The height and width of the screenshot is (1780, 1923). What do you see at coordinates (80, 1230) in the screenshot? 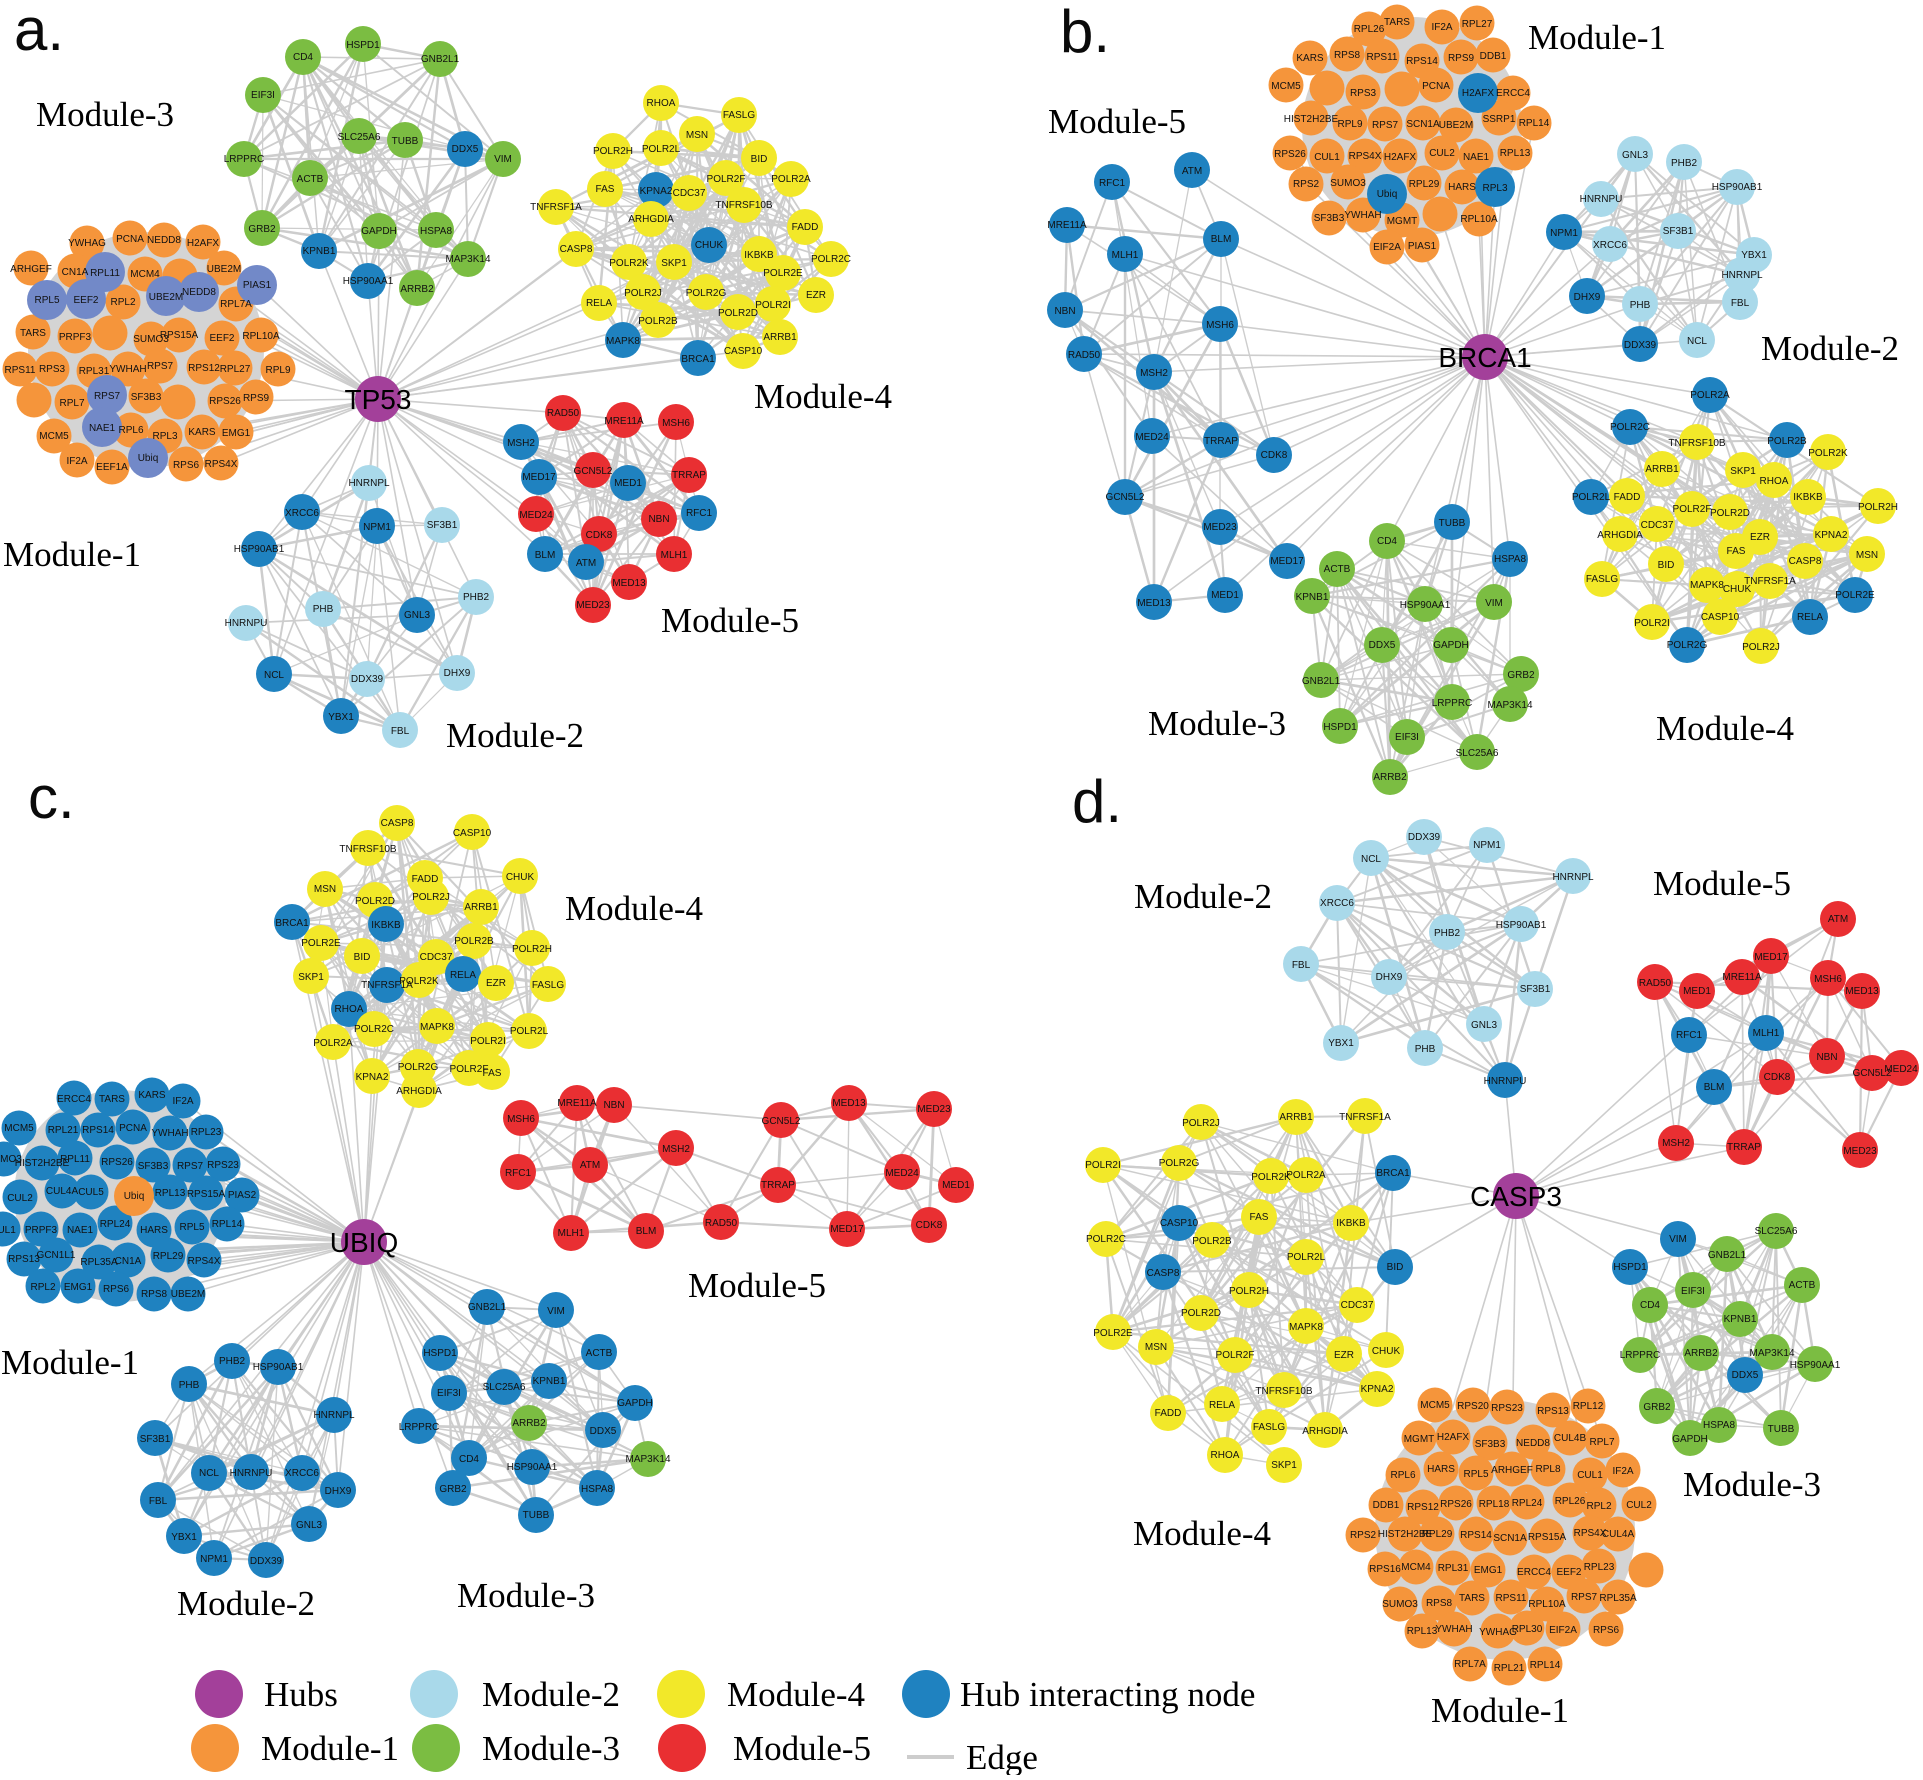
I see `svg-text: NAE1` at bounding box center [80, 1230].